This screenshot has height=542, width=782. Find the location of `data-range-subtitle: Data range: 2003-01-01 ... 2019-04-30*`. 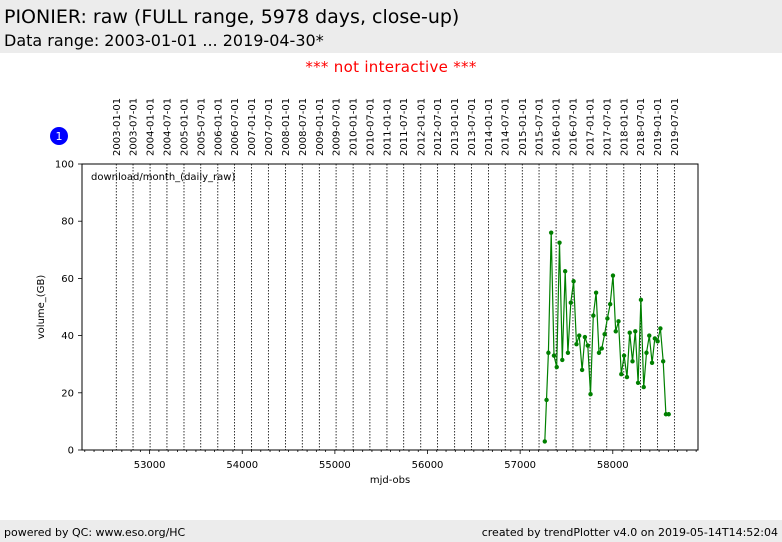

data-range-subtitle: Data range: 2003-01-01 ... 2019-04-30* is located at coordinates (164, 40).